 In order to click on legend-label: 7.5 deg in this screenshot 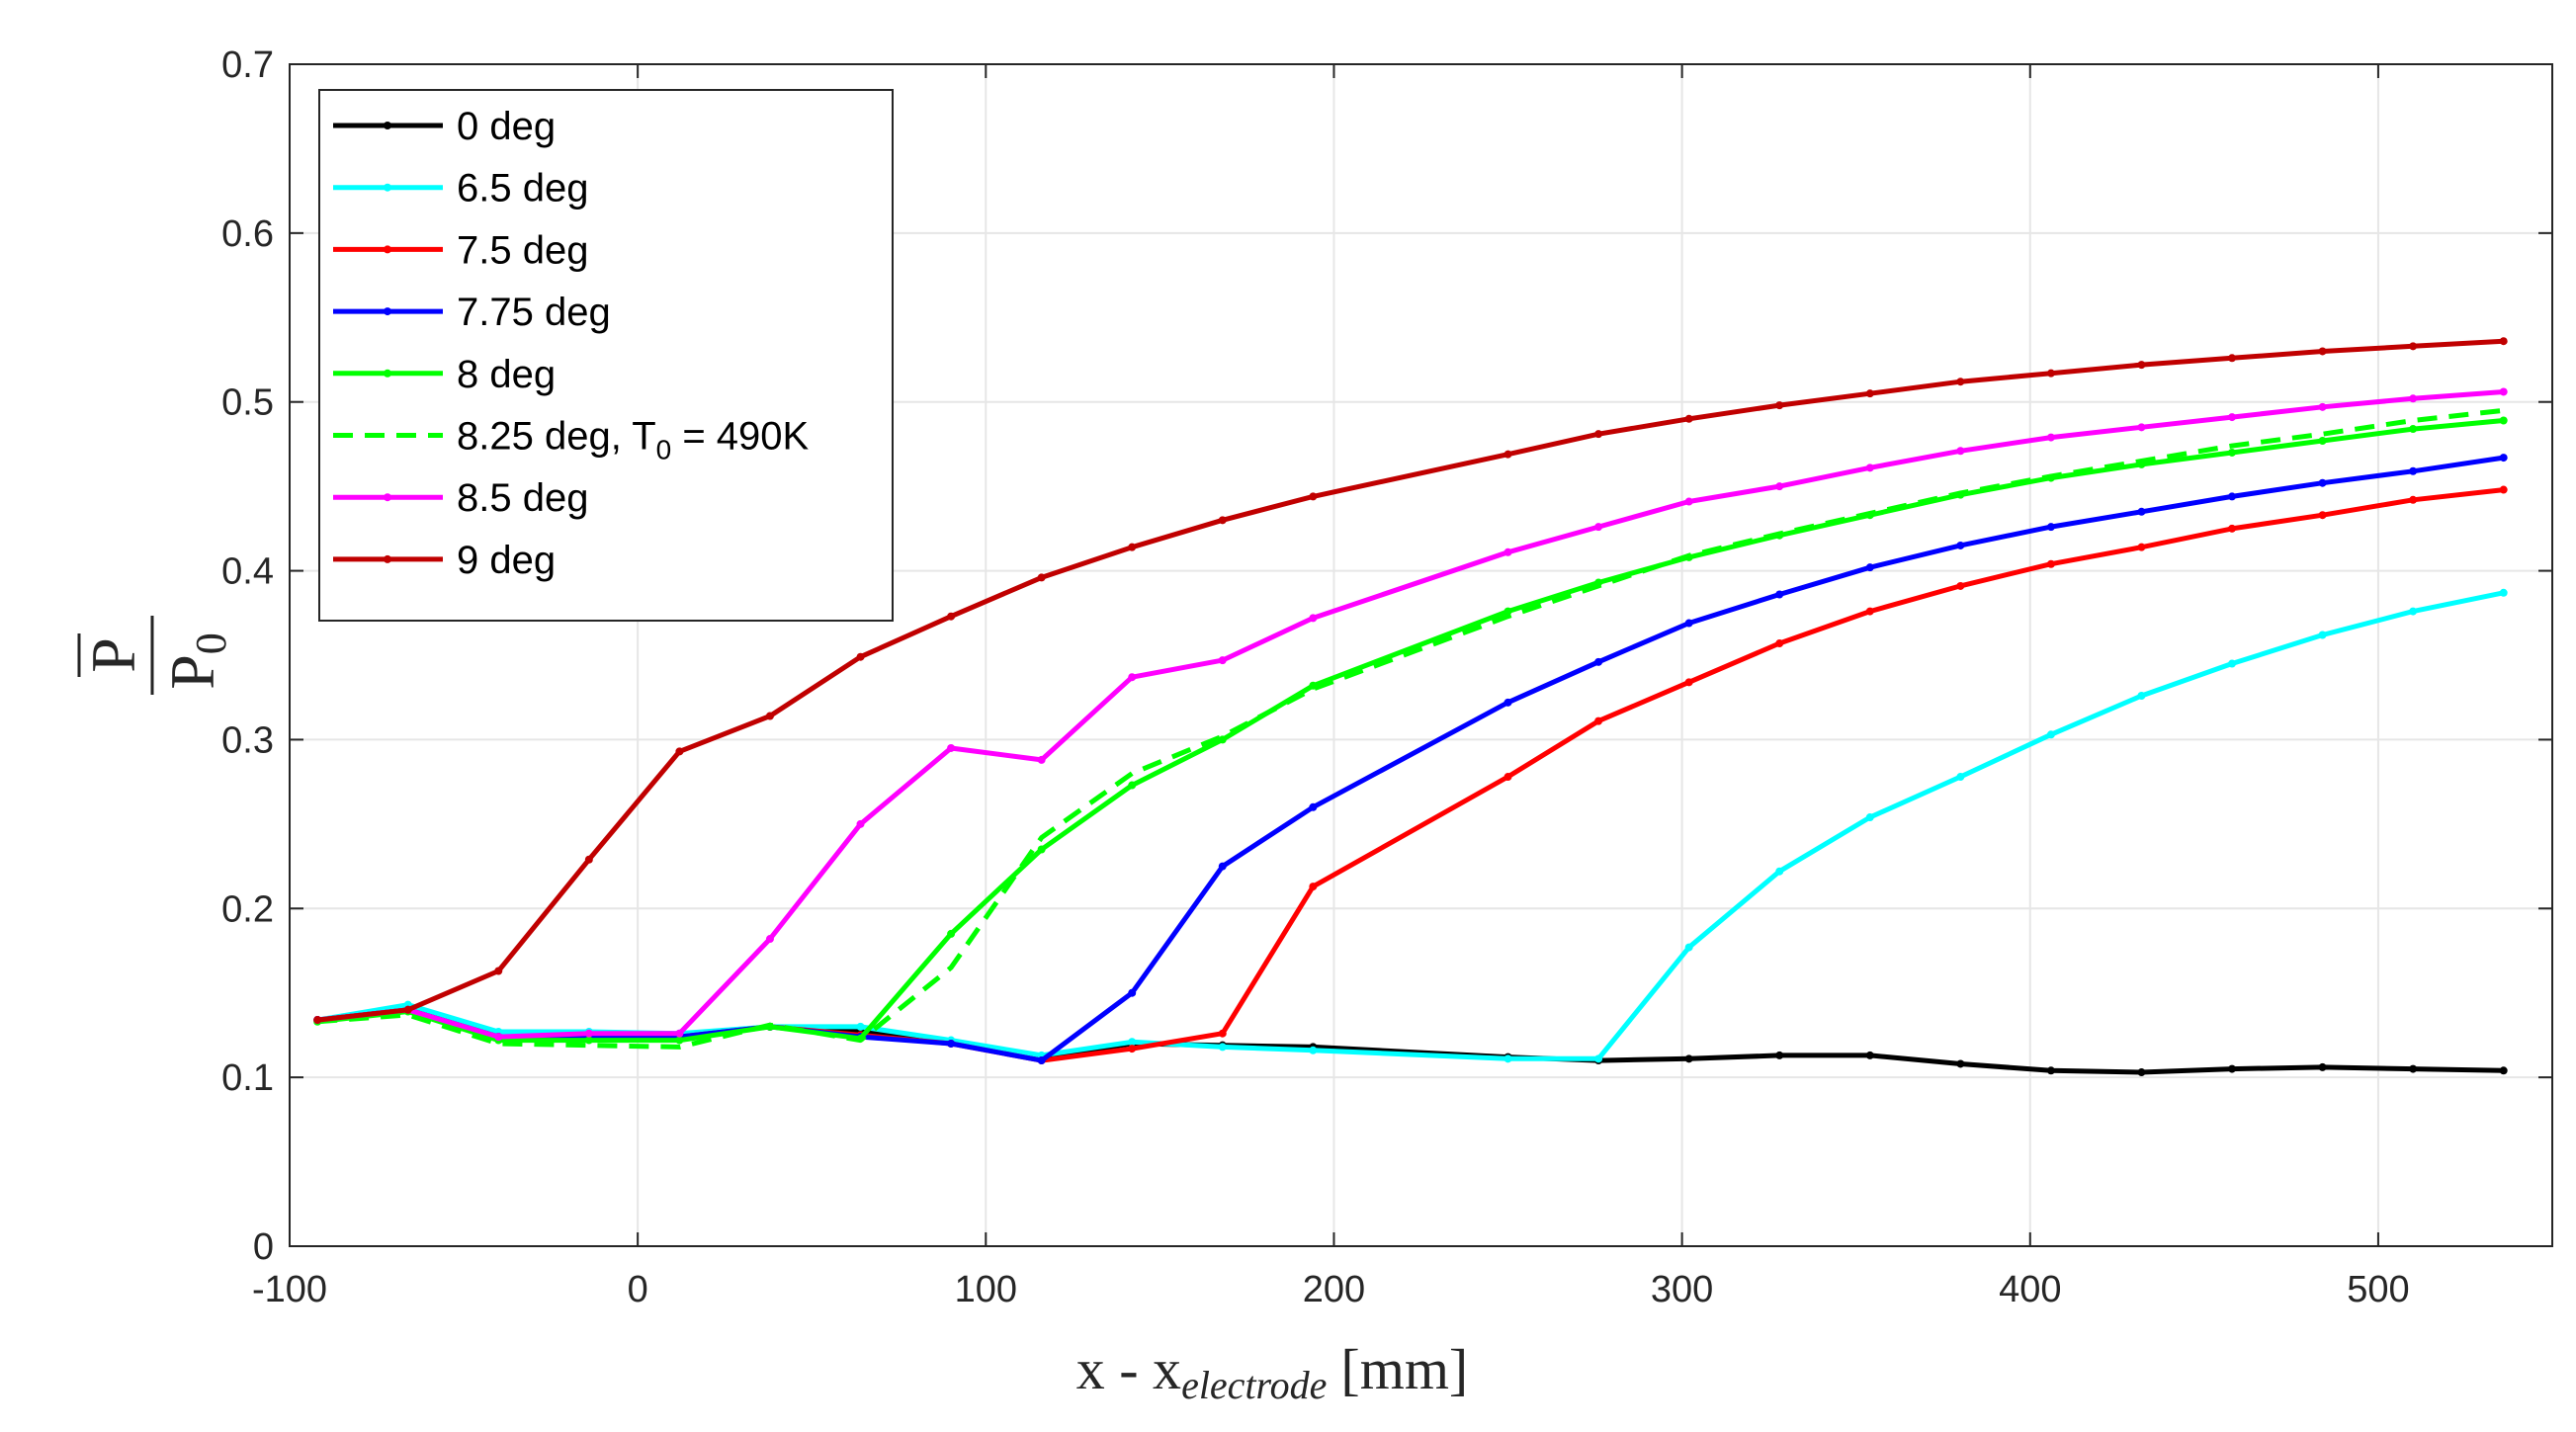, I will do `click(522, 250)`.